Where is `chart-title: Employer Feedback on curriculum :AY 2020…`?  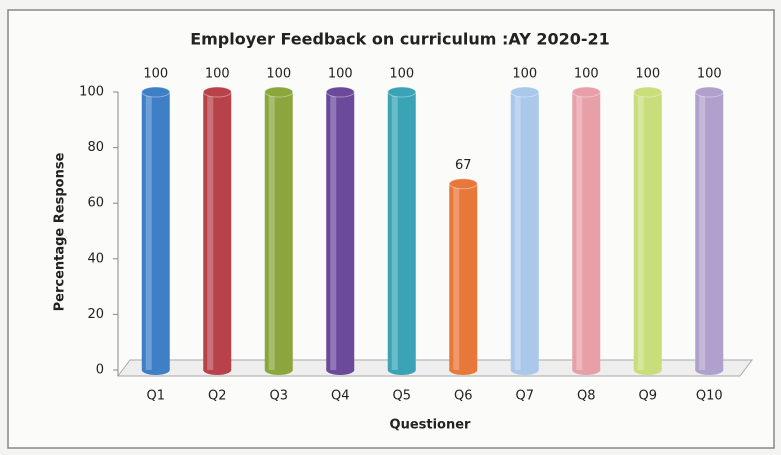
chart-title: Employer Feedback on curriculum :AY 2020… is located at coordinates (400, 39).